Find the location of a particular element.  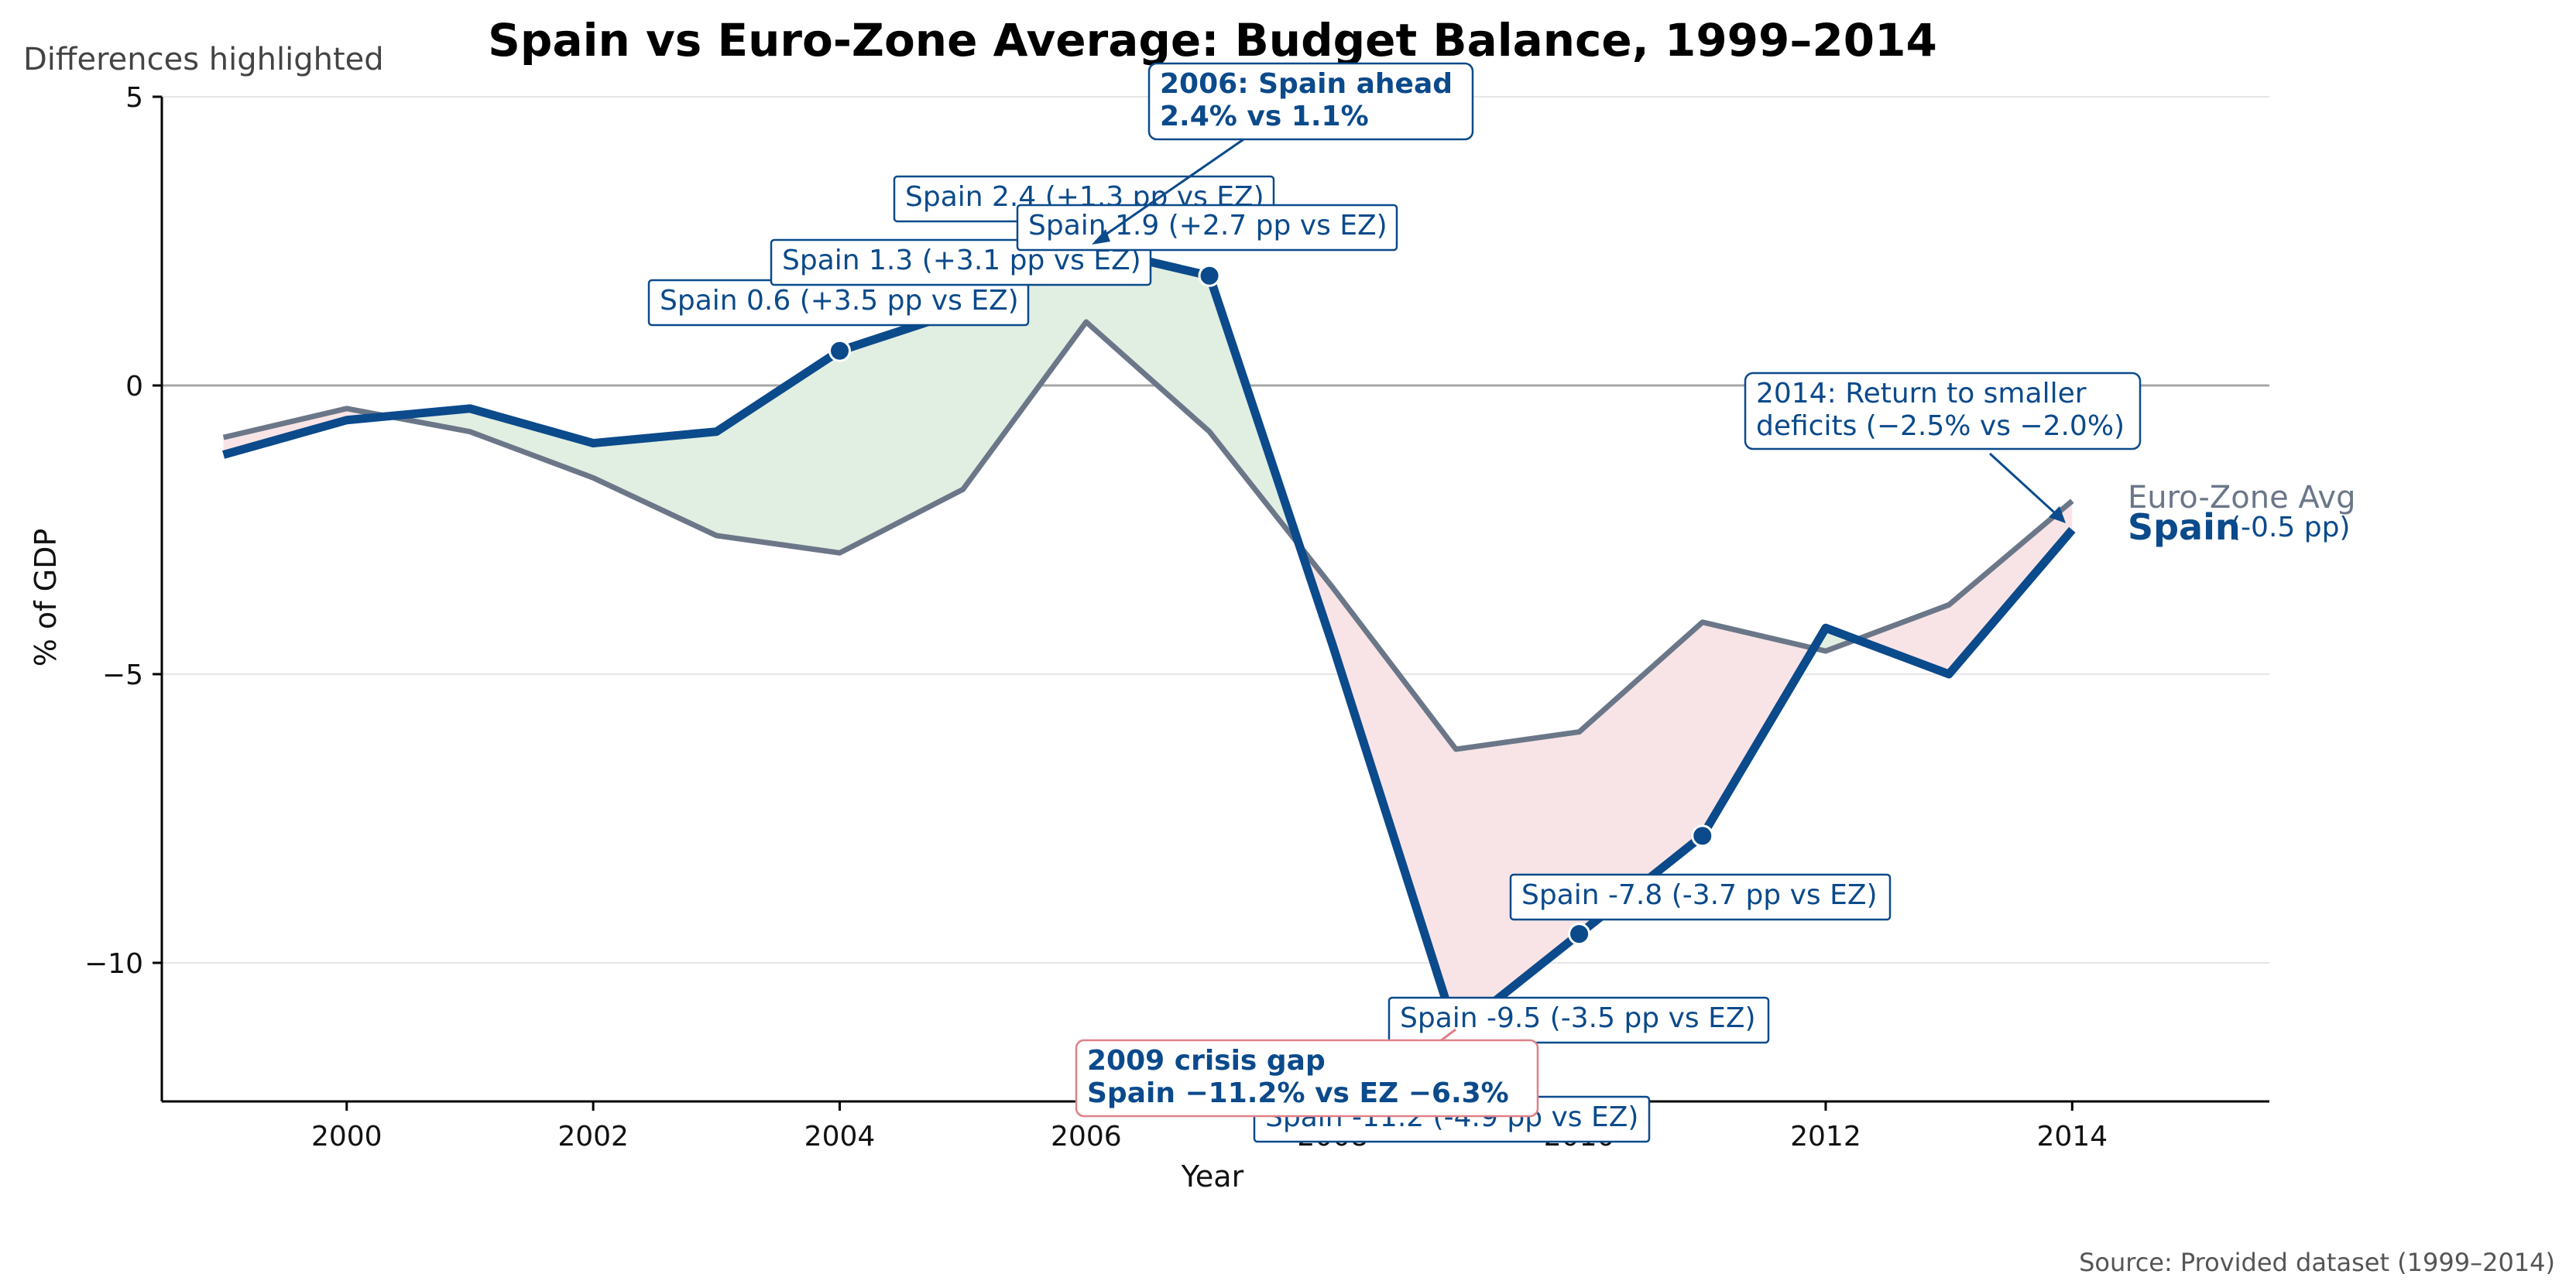

point-label-6-text: Spain -9.5 (-3.5 pp vs EZ) is located at coordinates (1578, 1018).